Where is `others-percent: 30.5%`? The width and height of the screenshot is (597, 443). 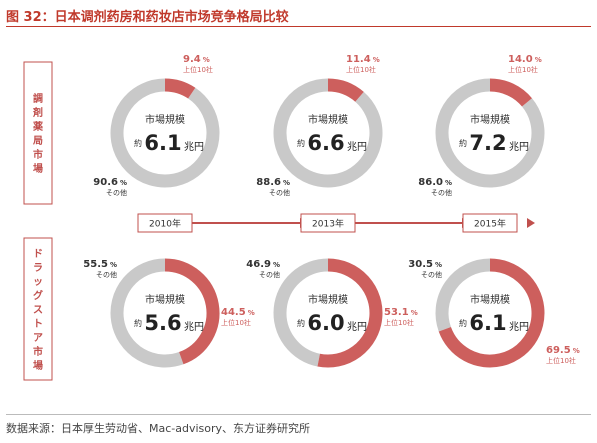 others-percent: 30.5% is located at coordinates (425, 264).